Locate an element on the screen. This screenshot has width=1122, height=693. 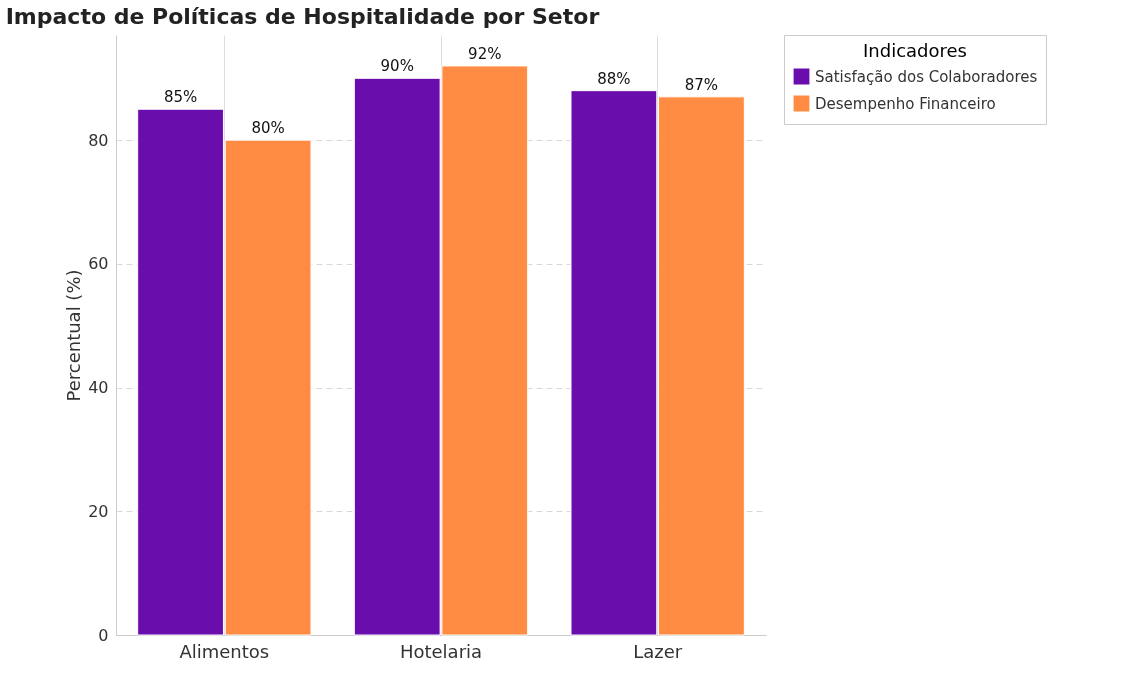
x-tick-label: Lazer is located at coordinates (658, 651).